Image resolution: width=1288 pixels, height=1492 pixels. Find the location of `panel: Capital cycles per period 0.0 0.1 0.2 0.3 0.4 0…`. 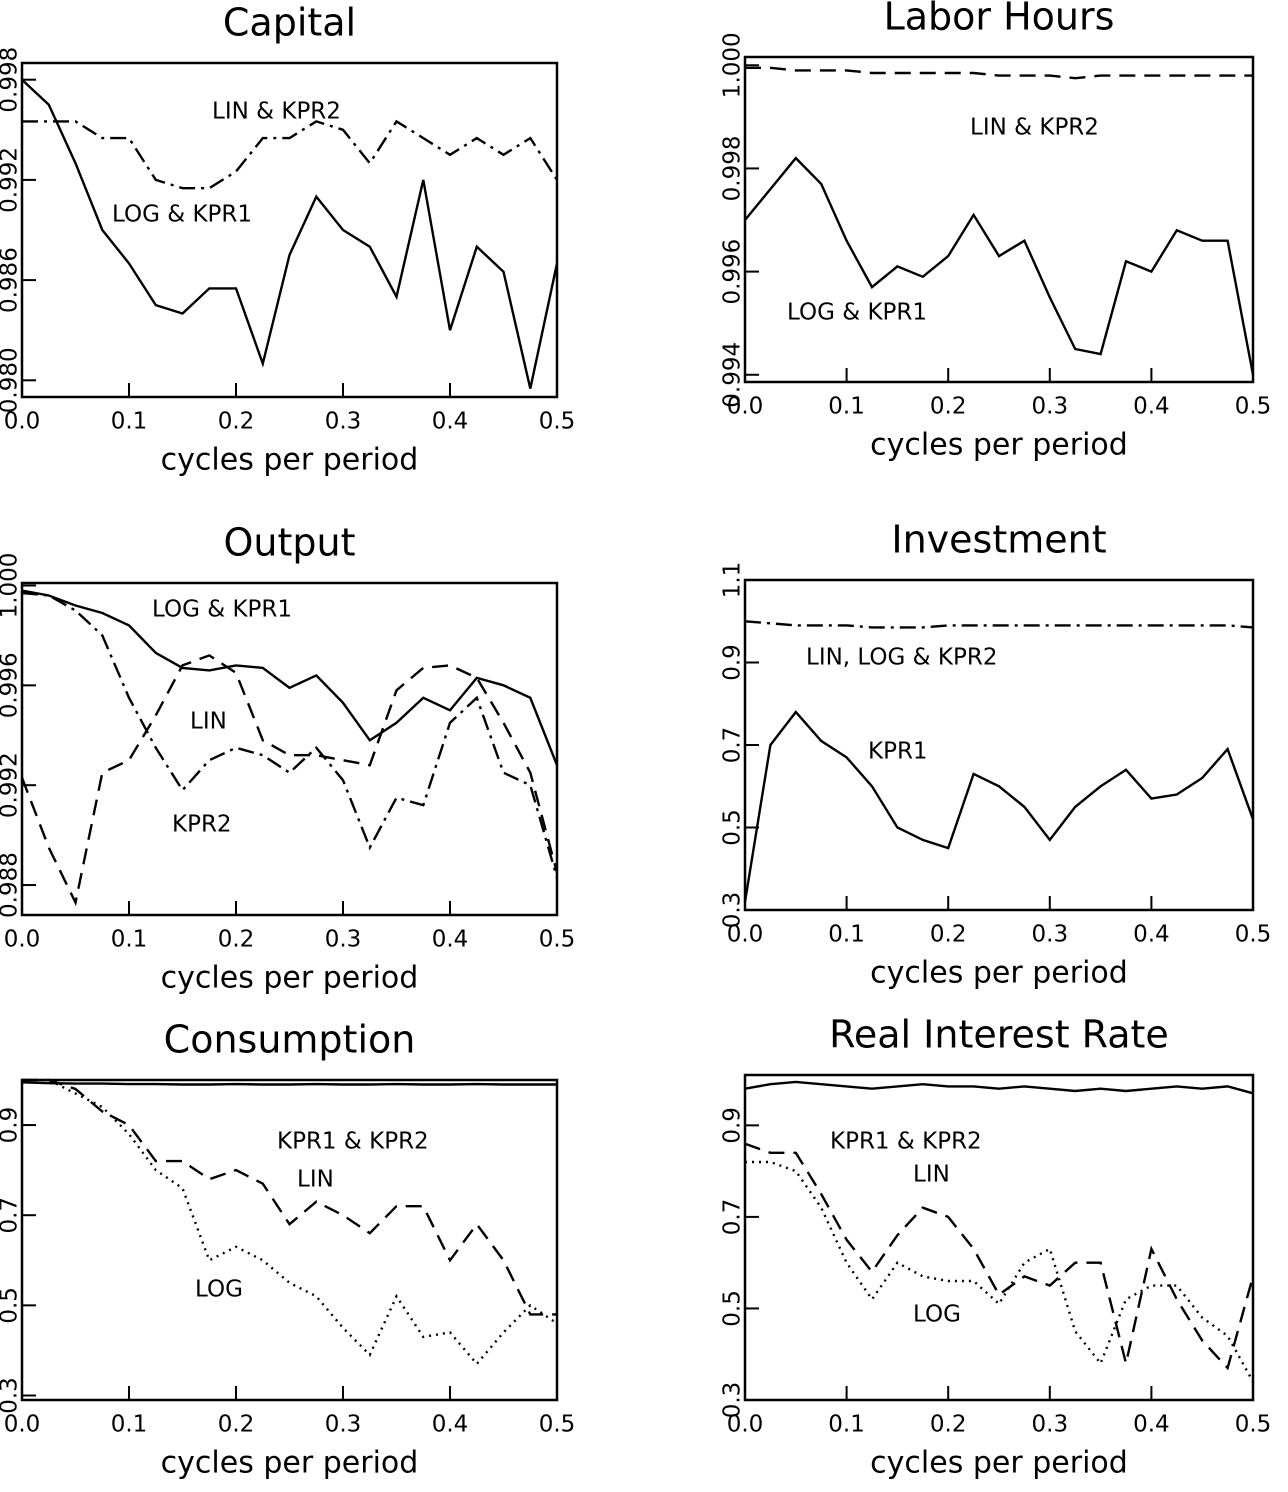

panel: Capital cycles per period 0.0 0.1 0.2 0.3 0.4 0… is located at coordinates (287, 239).